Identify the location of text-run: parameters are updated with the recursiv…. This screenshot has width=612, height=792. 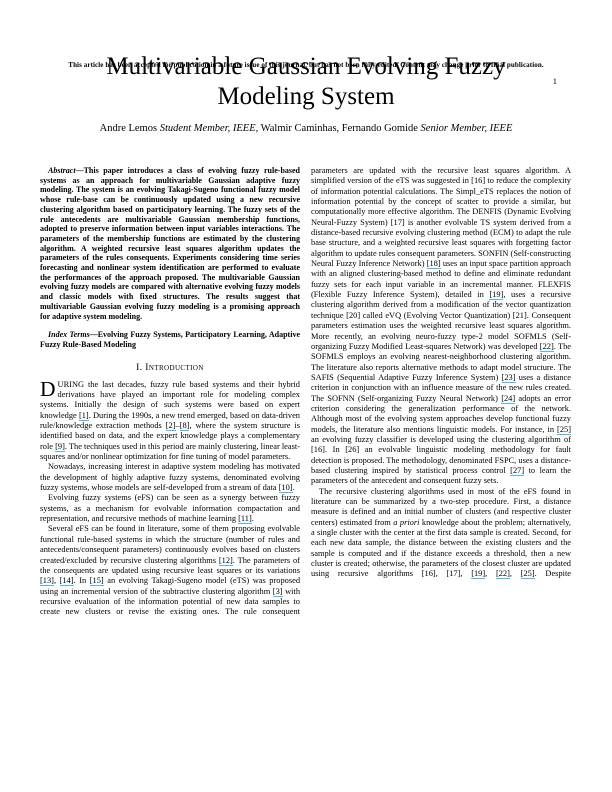
(441, 217).